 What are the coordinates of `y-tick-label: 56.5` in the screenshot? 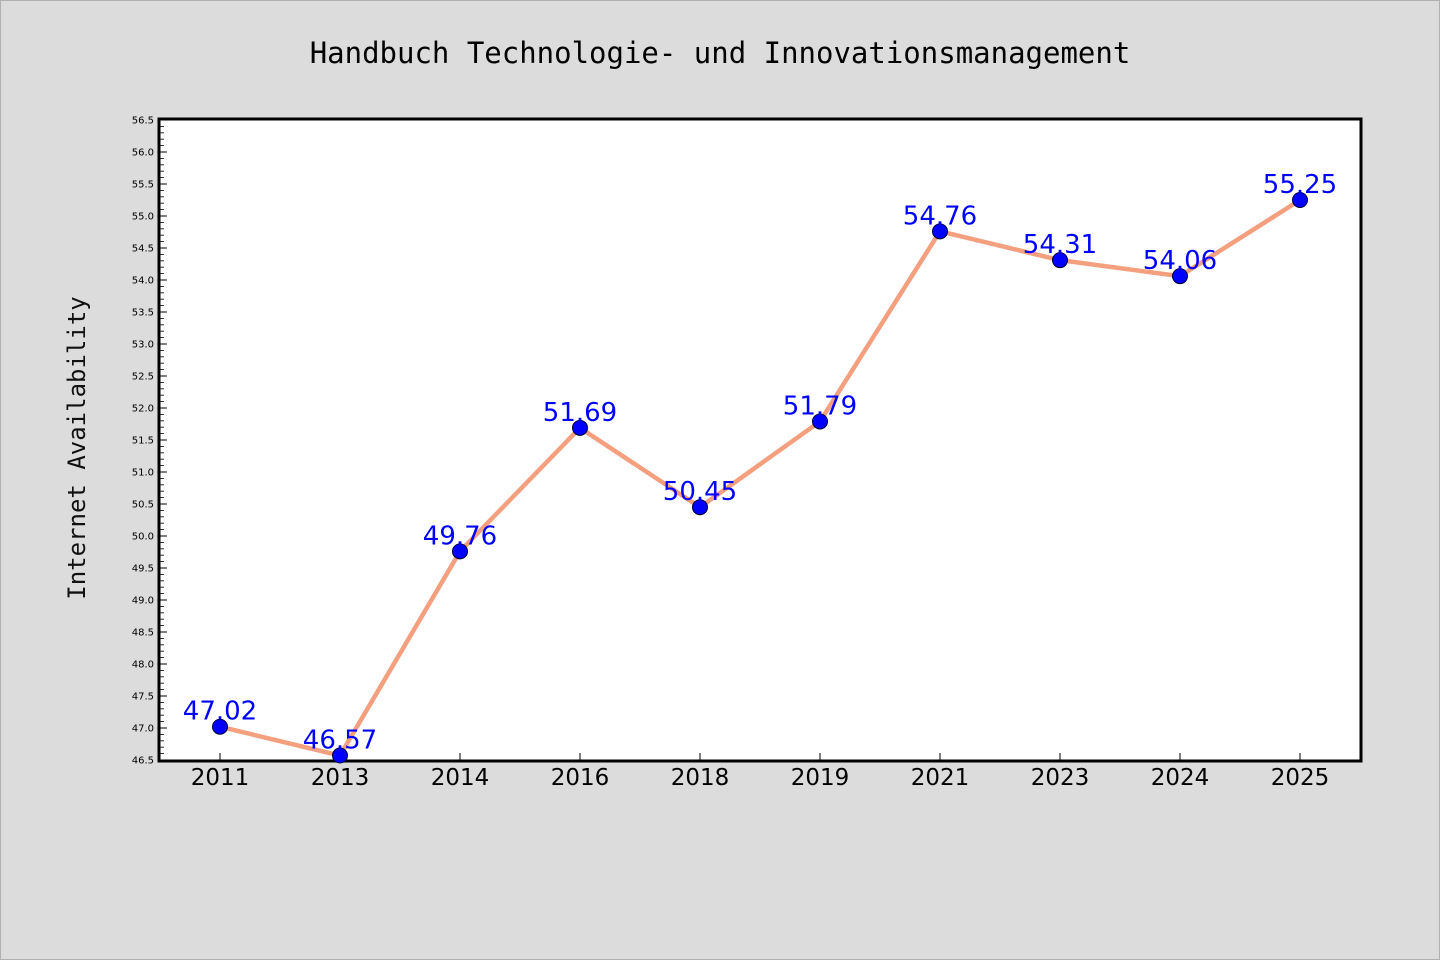 It's located at (143, 121).